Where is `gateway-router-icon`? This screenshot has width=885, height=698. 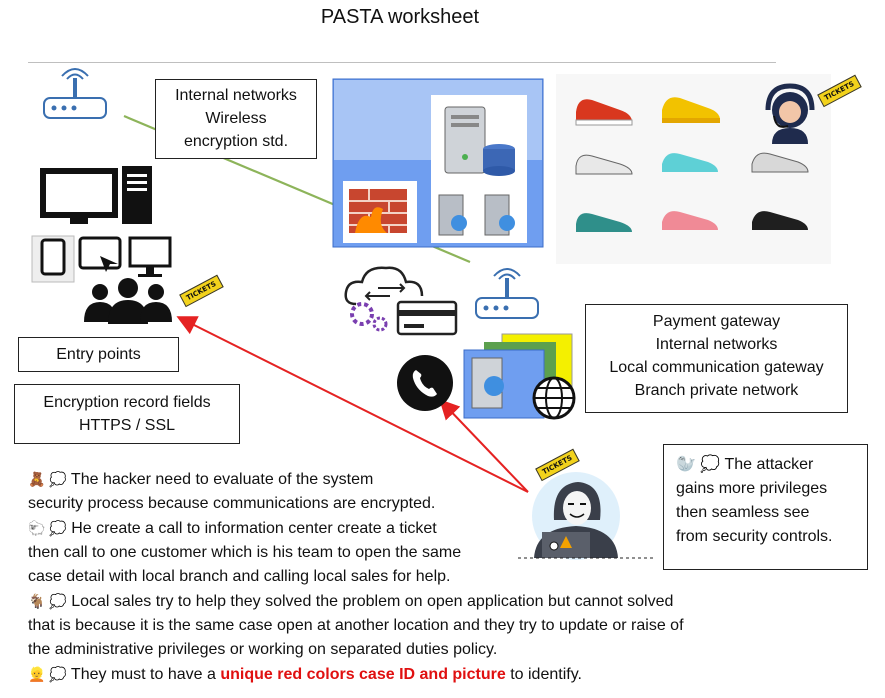
gateway-router-icon is located at coordinates (507, 293).